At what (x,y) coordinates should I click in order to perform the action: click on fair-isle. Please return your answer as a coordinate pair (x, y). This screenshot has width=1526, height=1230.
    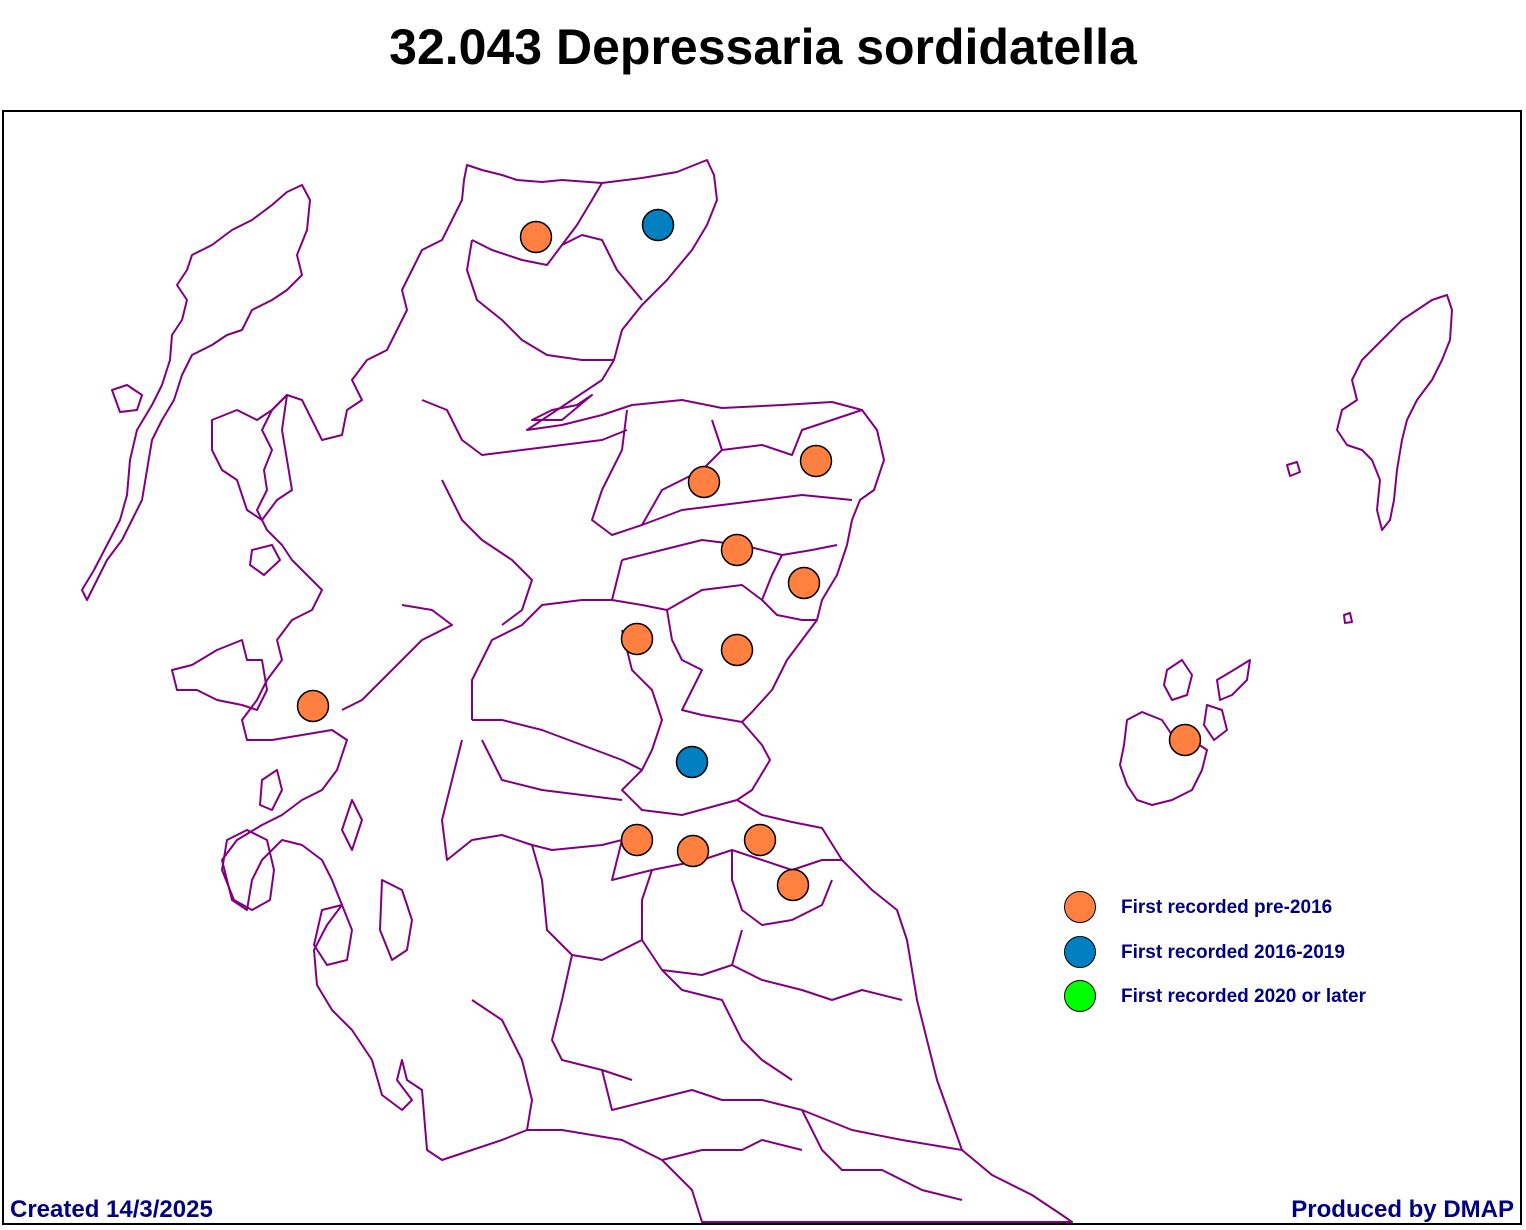
    Looking at the image, I should click on (1348, 618).